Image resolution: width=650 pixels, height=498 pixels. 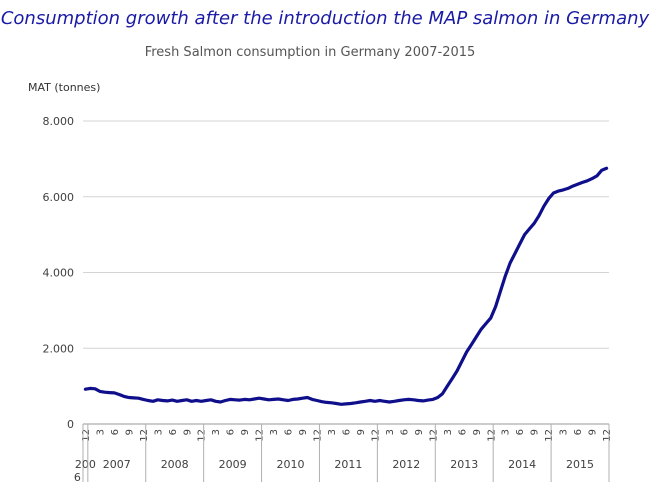 I want to click on y-axis-ticks: 0 2.000 4.000 6.000 8.000, so click(x=59, y=273).